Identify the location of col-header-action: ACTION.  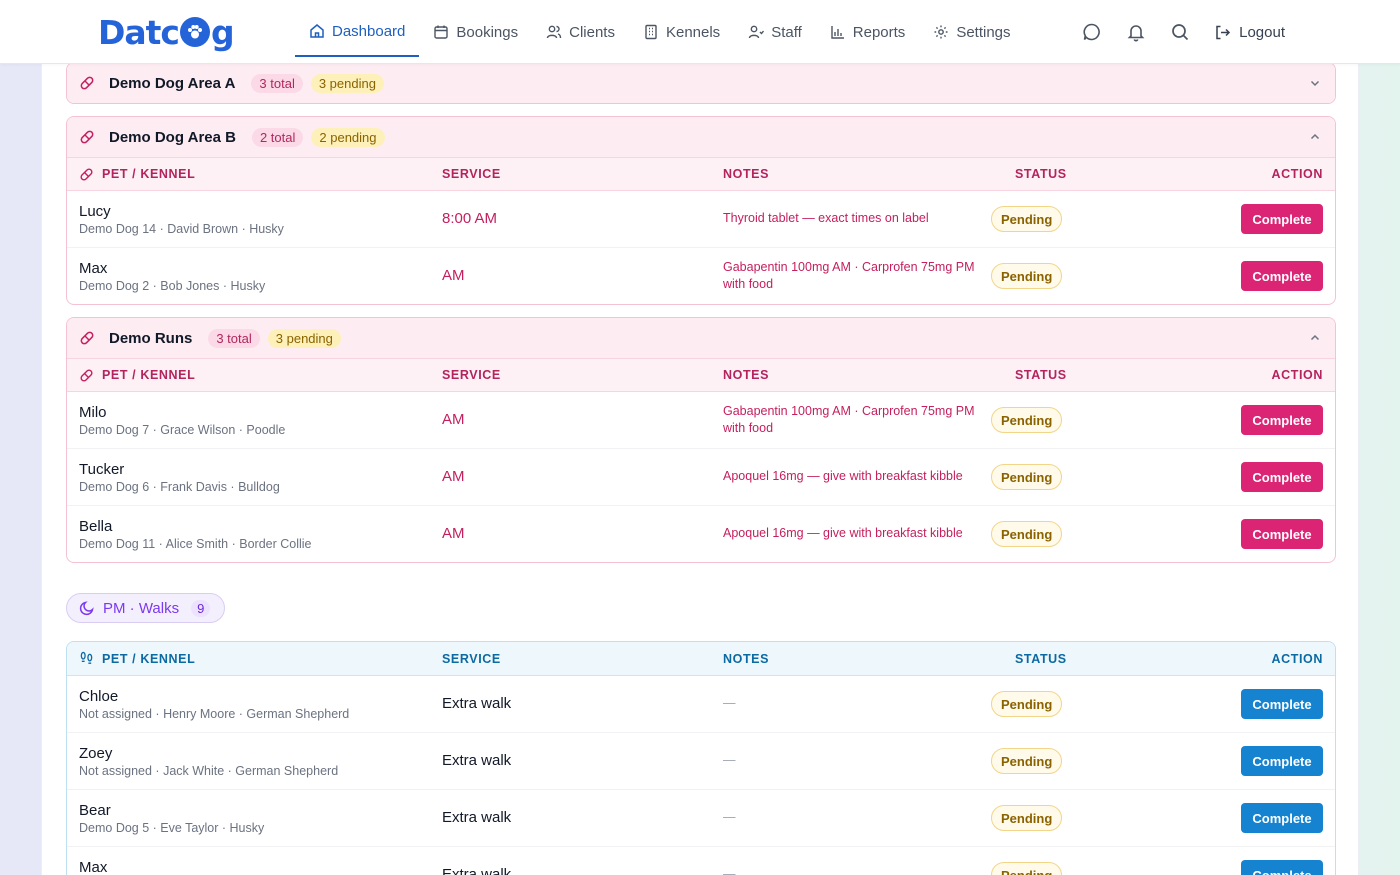
(1297, 375).